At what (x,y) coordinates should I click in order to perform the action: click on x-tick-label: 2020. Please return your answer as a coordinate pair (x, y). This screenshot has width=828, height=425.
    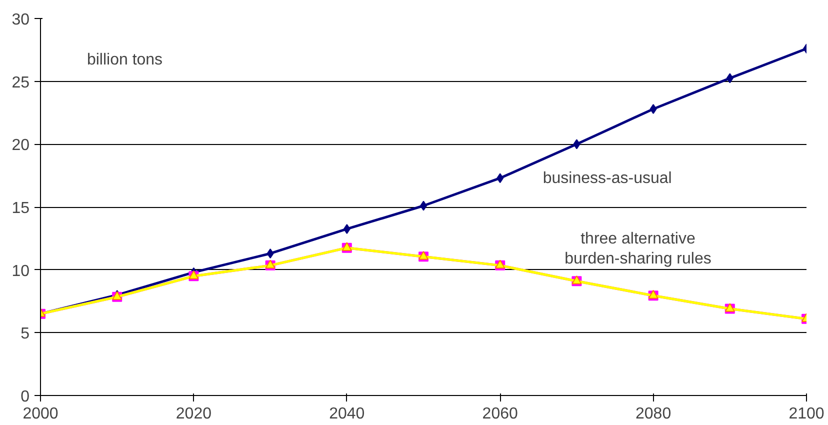
    Looking at the image, I should click on (194, 414).